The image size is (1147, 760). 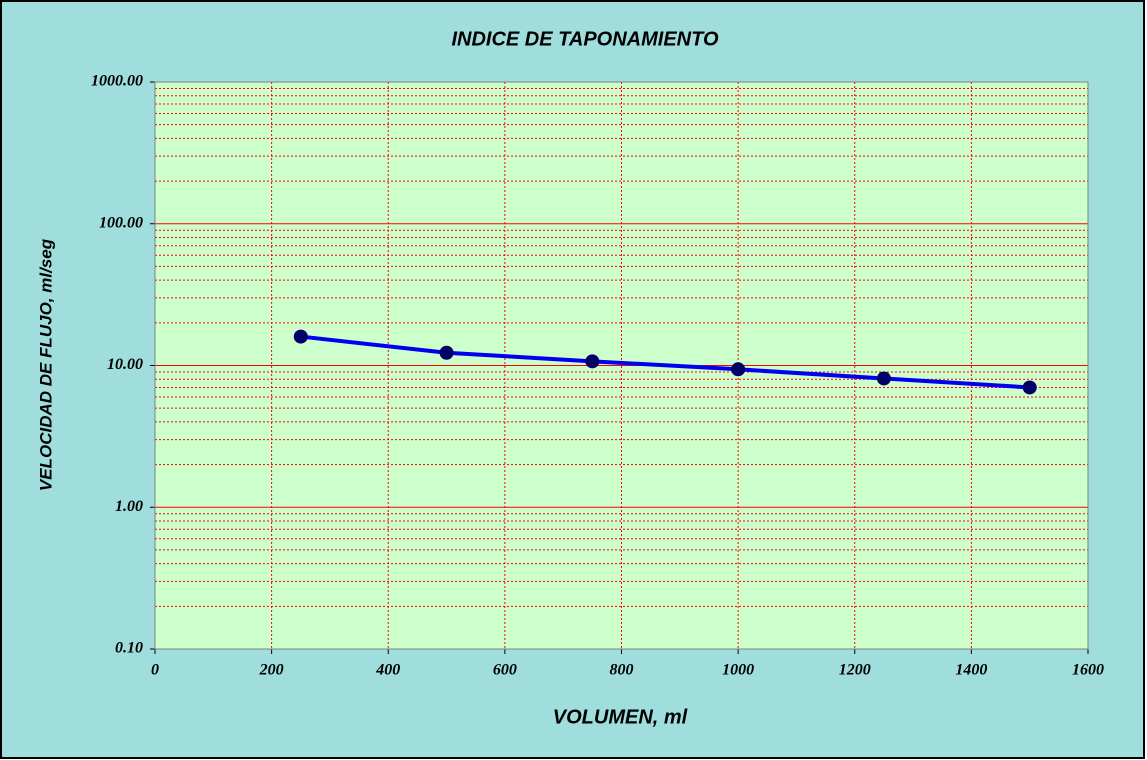 I want to click on x-tick-label: 800, so click(x=622, y=670).